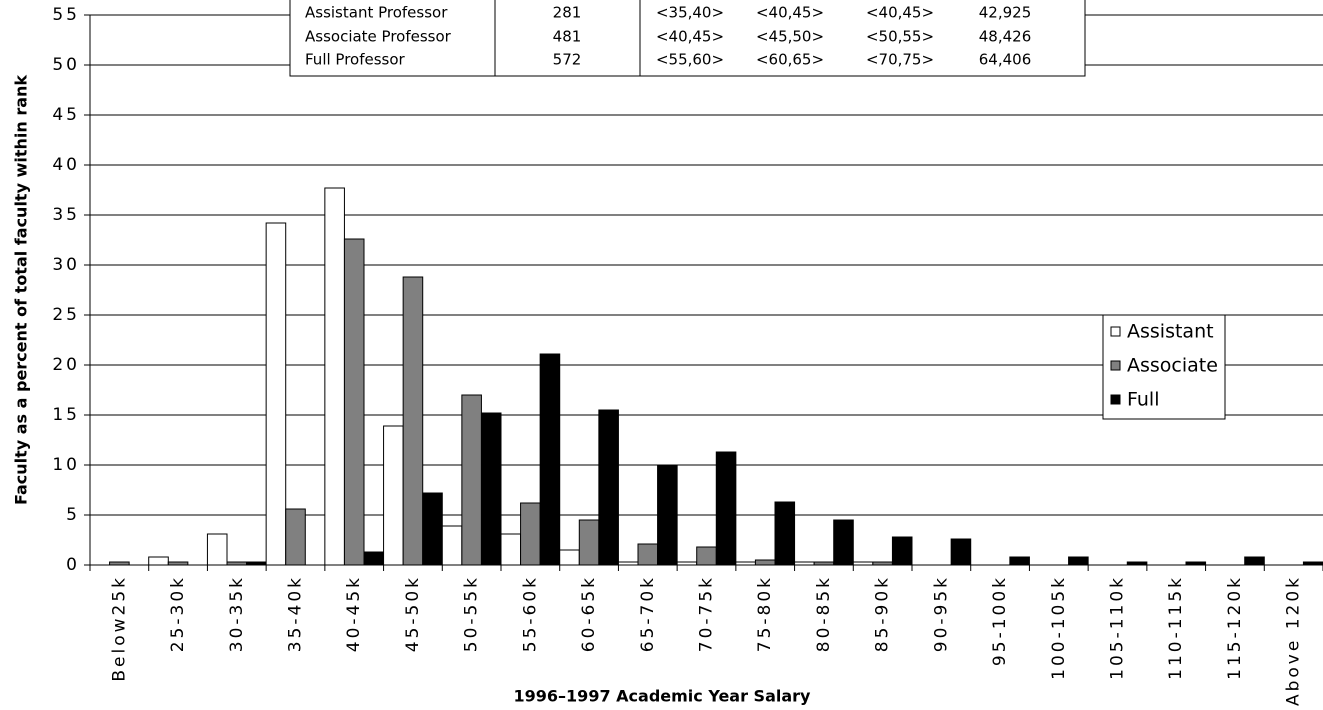 Image resolution: width=1323 pixels, height=710 pixels. What do you see at coordinates (1005, 13) in the screenshot?
I see `table-cell: 42,925` at bounding box center [1005, 13].